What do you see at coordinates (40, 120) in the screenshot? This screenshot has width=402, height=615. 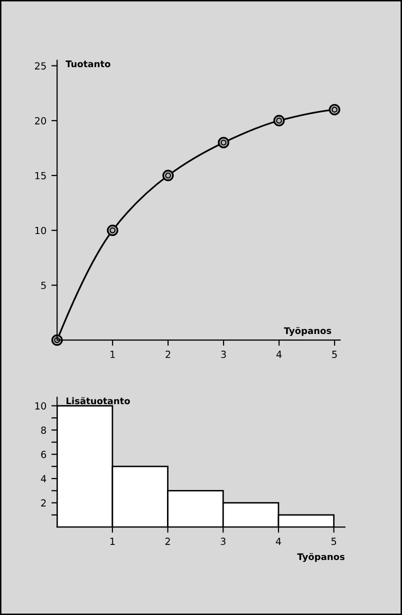 I see `y-tick-label: 20` at bounding box center [40, 120].